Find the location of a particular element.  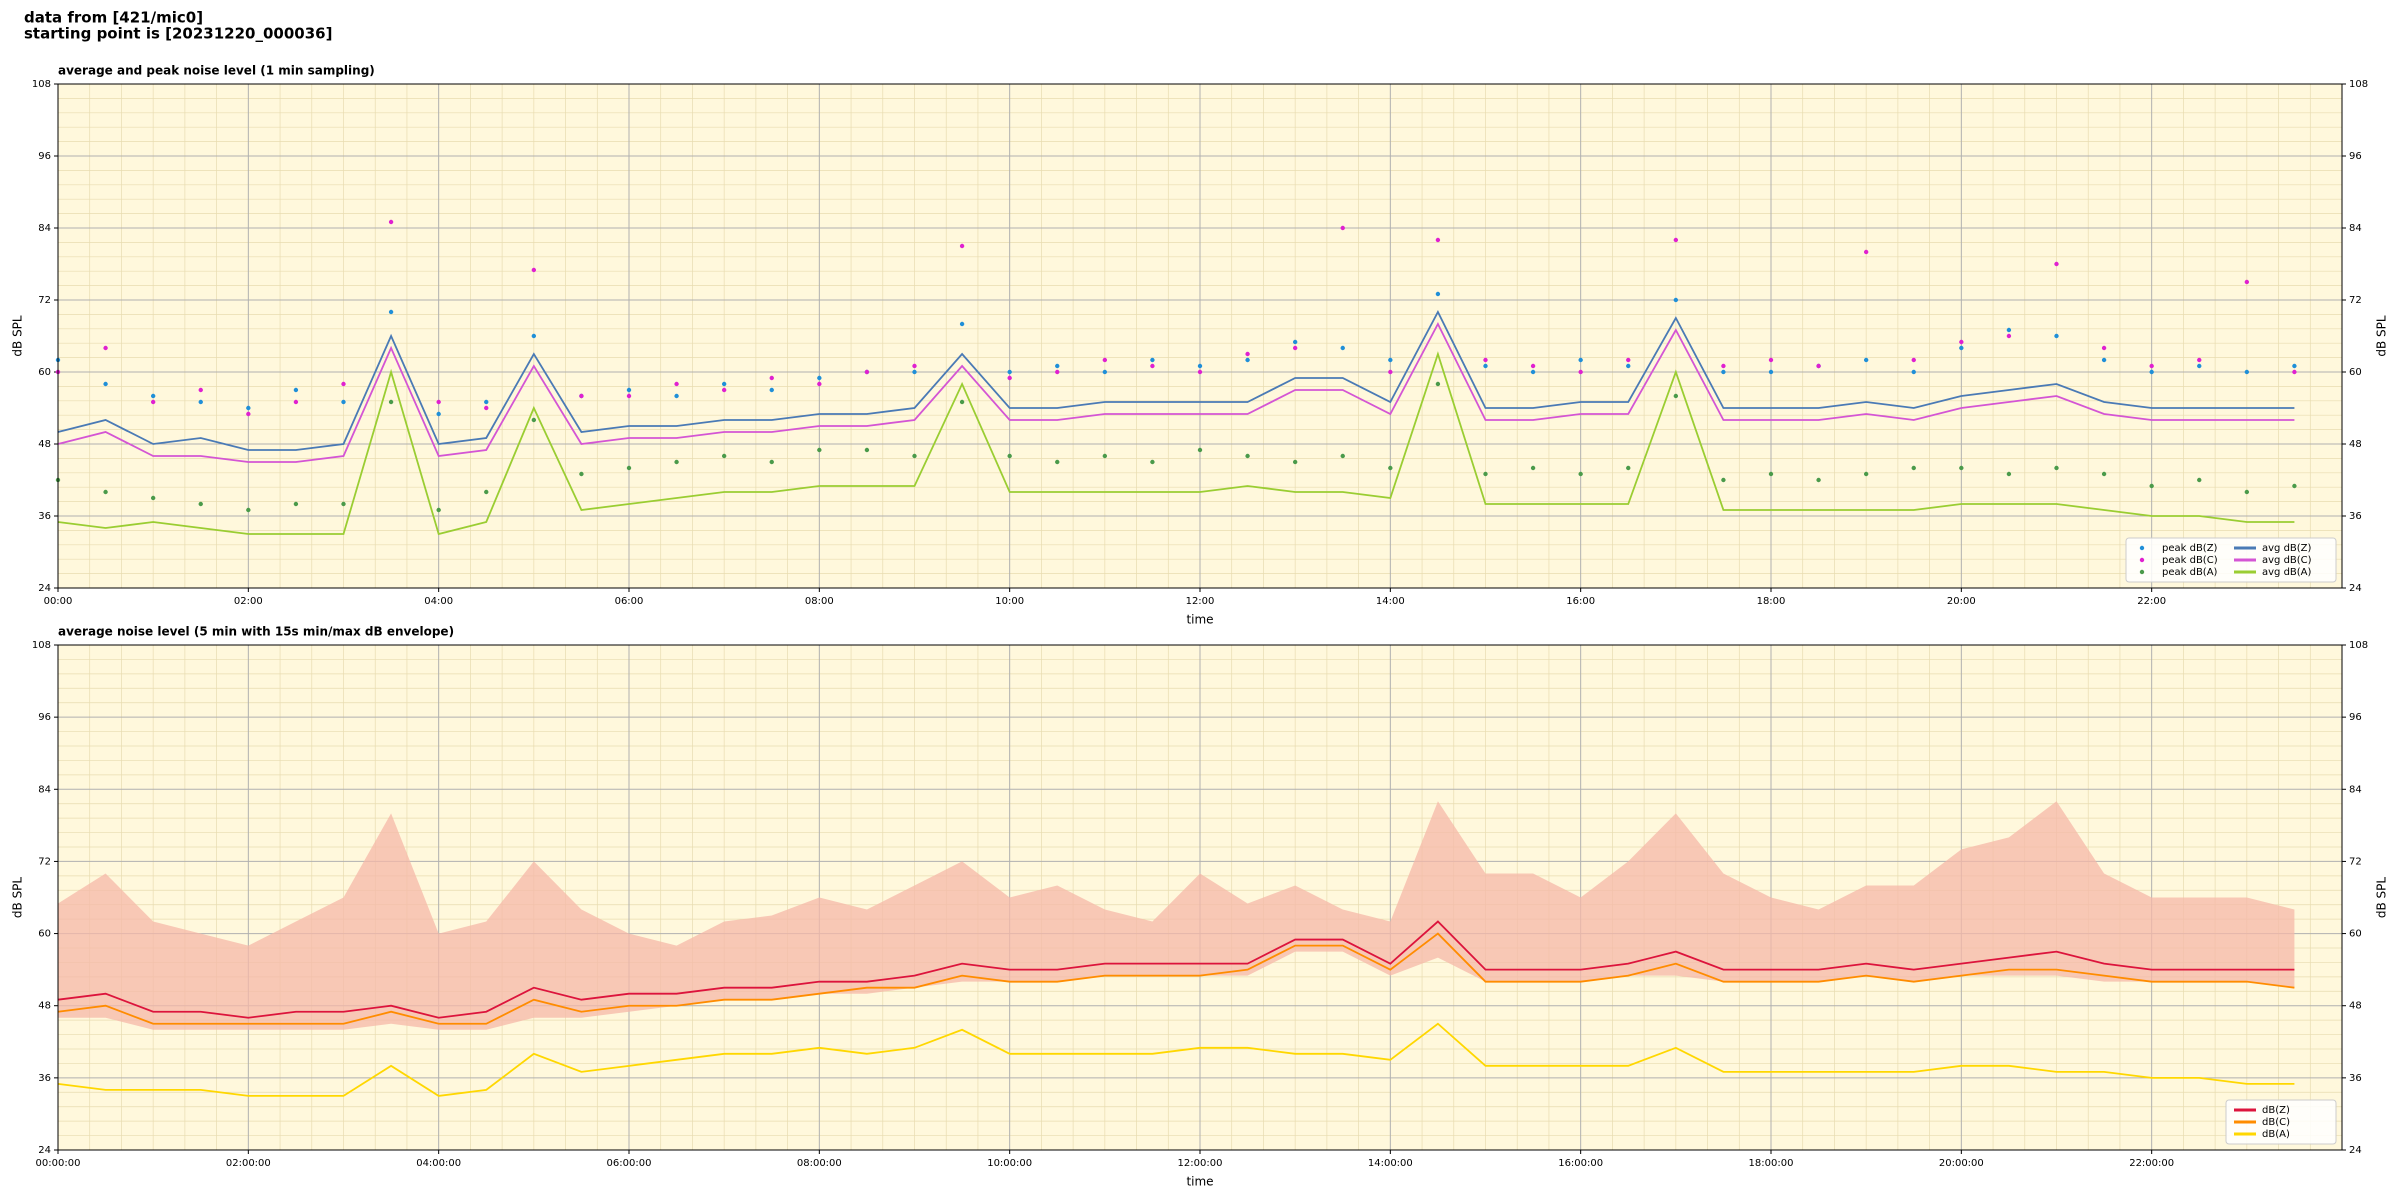

y-tick-label: 24 is located at coordinates (2355, 588).